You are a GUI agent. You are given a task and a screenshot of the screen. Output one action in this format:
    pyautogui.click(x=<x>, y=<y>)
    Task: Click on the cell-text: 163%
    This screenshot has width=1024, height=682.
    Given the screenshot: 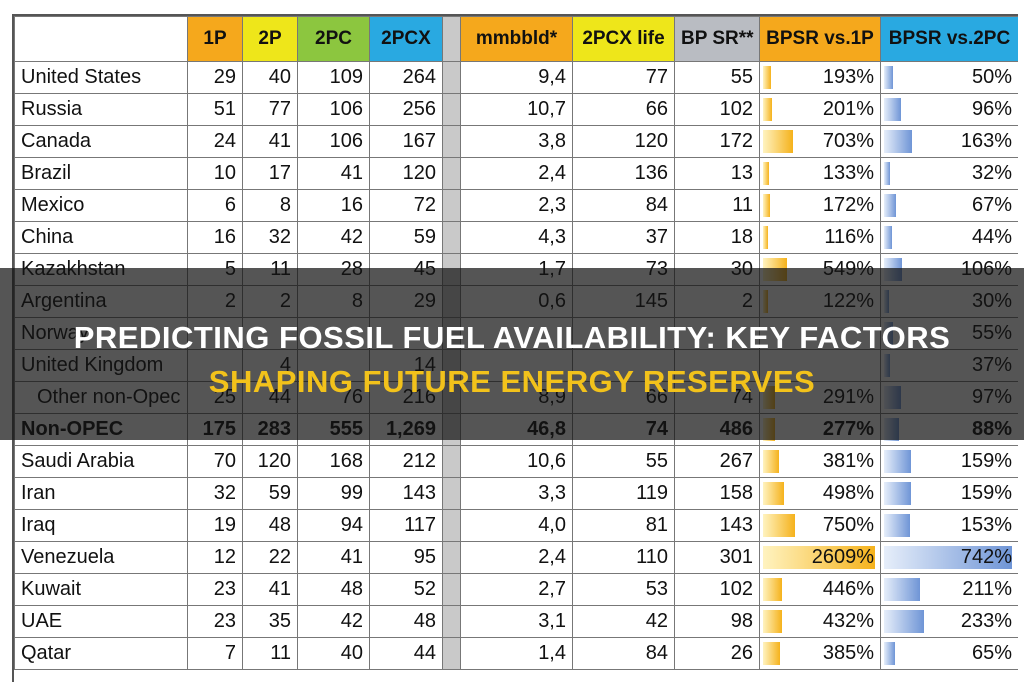 What is the action you would take?
    pyautogui.click(x=986, y=141)
    